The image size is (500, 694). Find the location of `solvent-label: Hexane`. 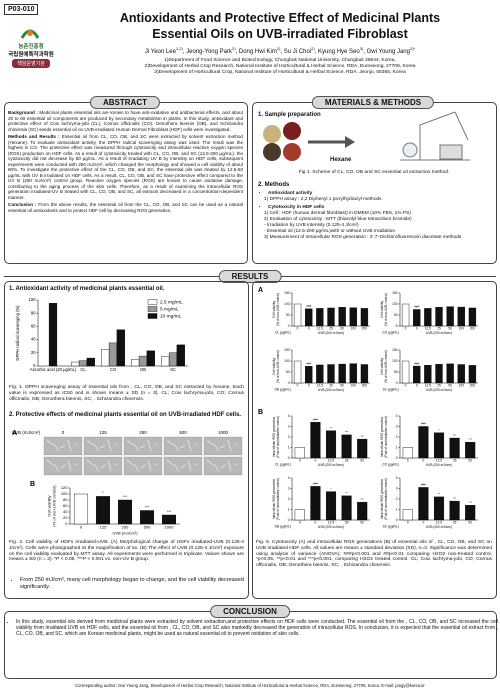

solvent-label: Hexane is located at coordinates (341, 160).